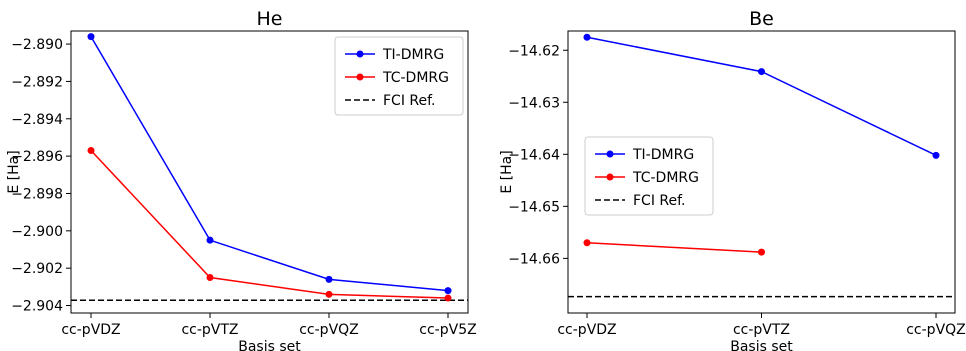 This screenshot has height=351, width=966. What do you see at coordinates (534, 103) in the screenshot?
I see `y-tick-label: −14.63` at bounding box center [534, 103].